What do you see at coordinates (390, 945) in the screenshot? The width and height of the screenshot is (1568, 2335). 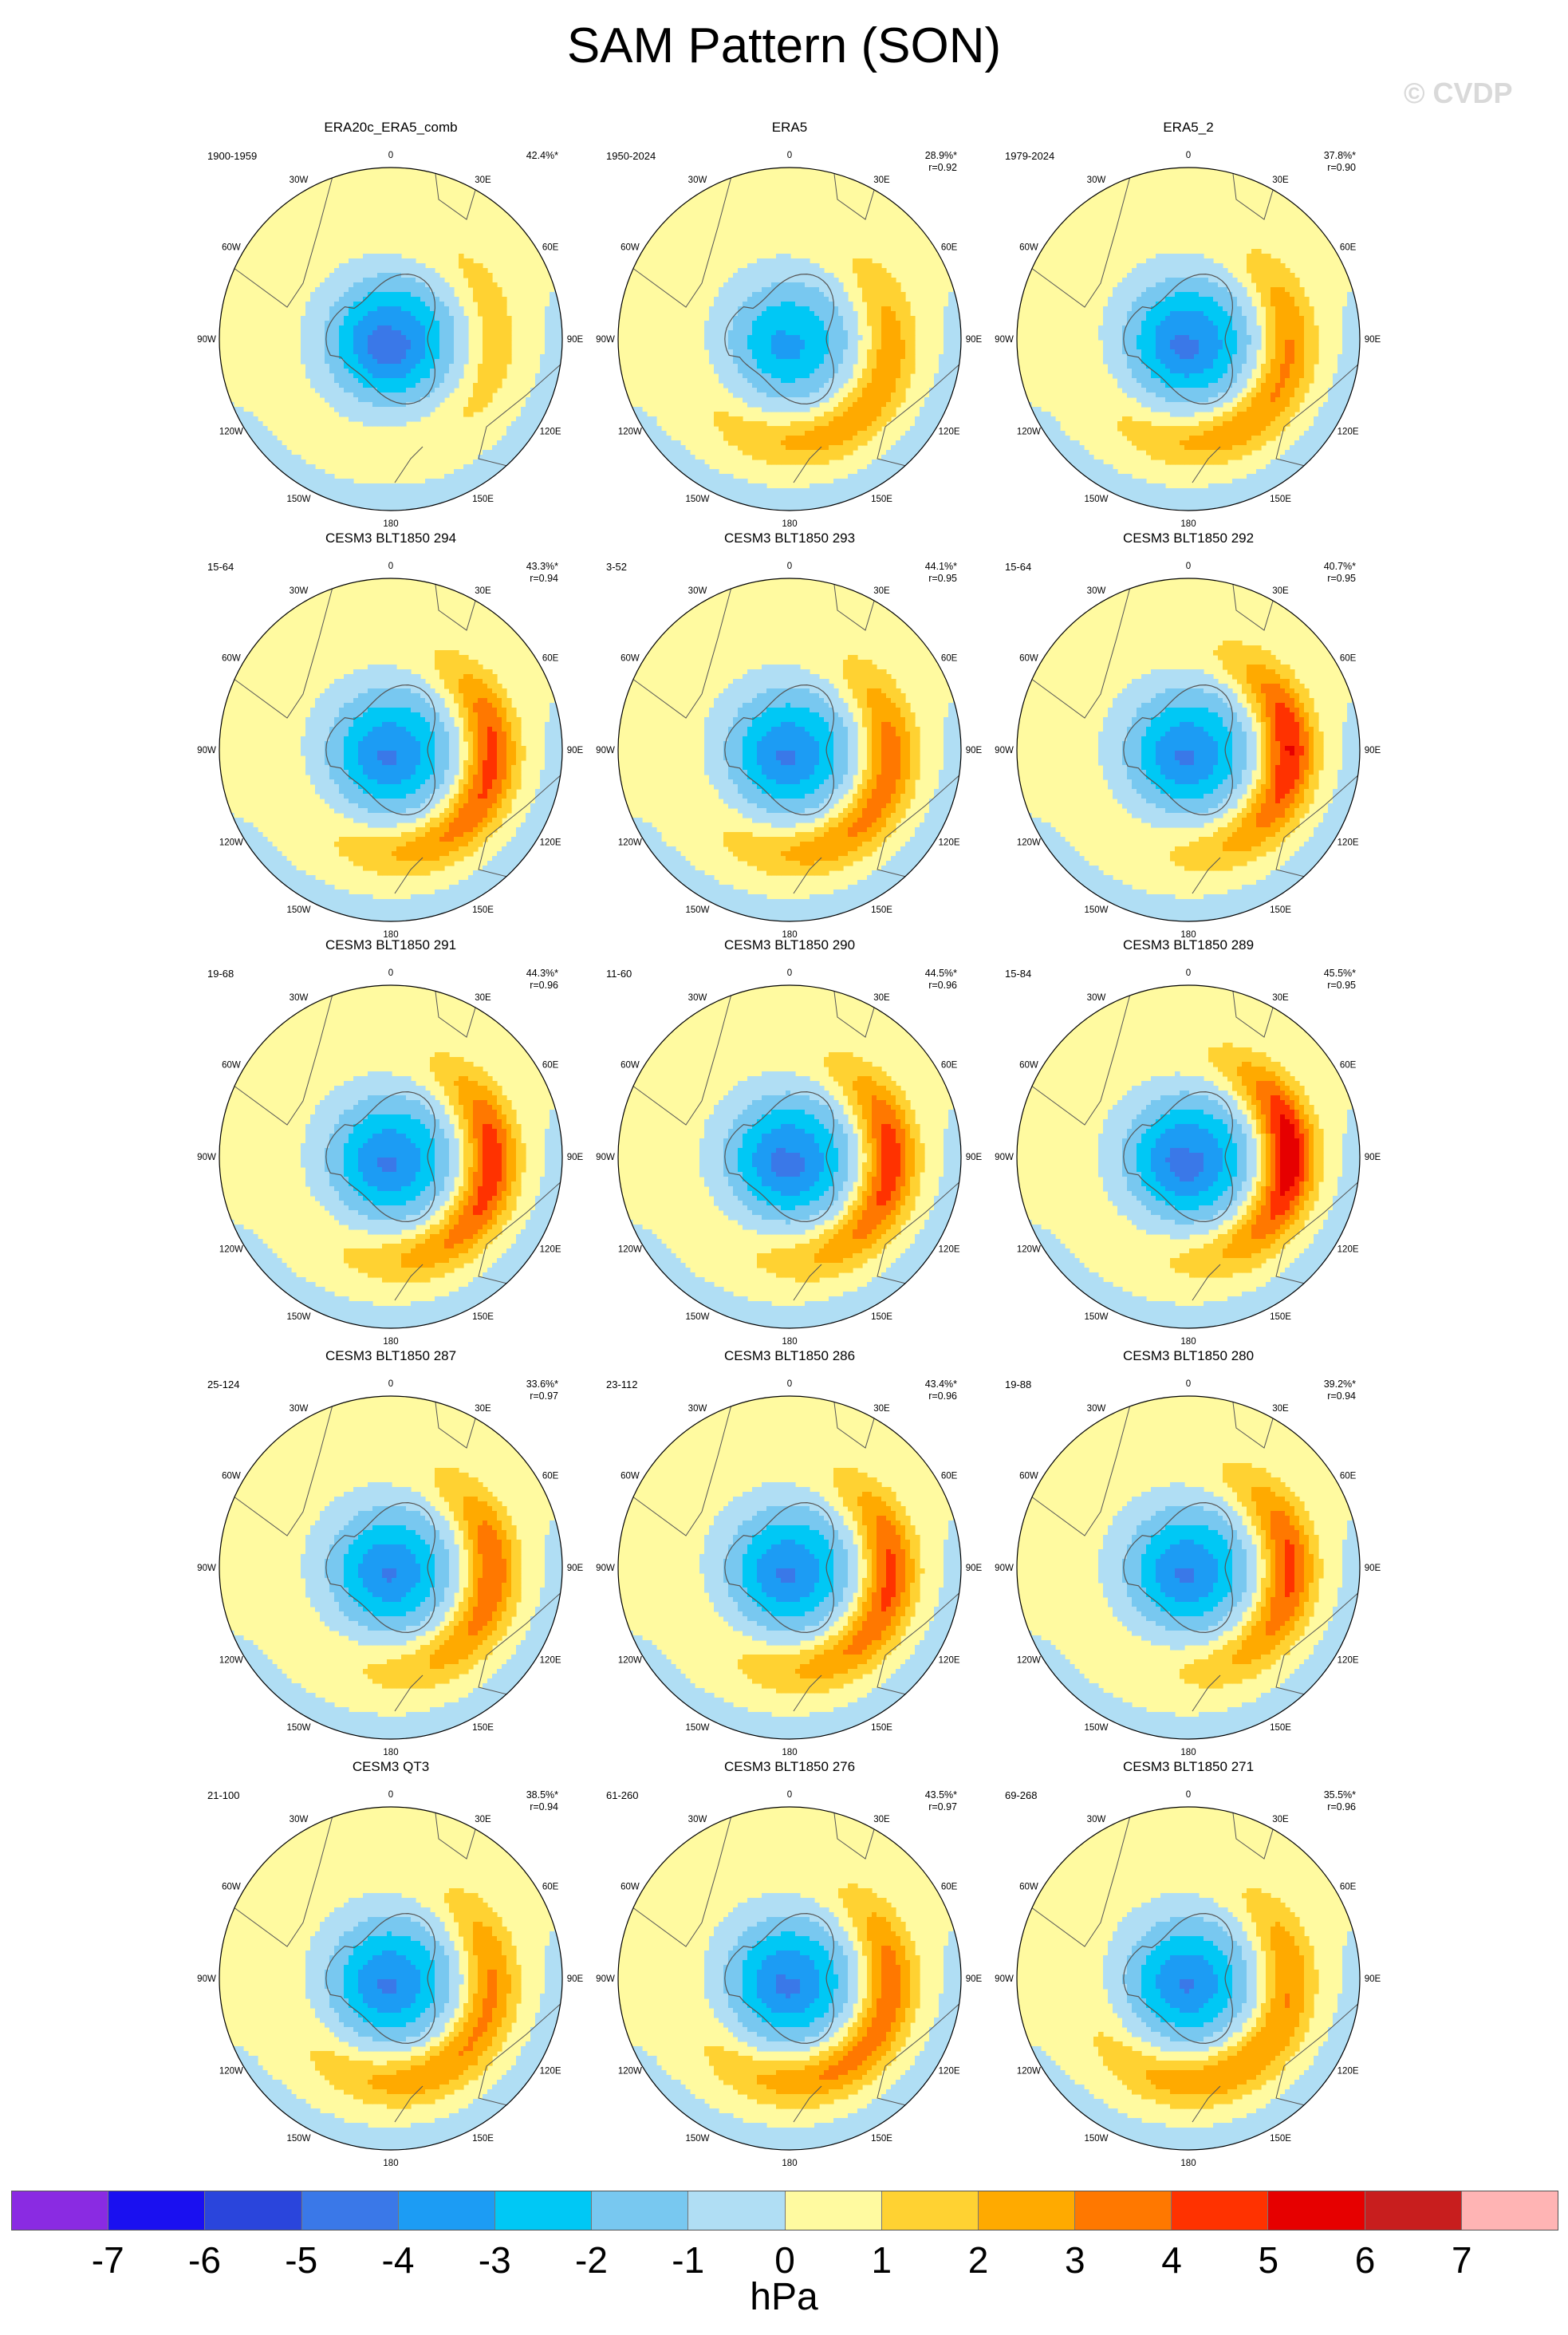 I see `panel-title: CESM3 BLT1850 291` at bounding box center [390, 945].